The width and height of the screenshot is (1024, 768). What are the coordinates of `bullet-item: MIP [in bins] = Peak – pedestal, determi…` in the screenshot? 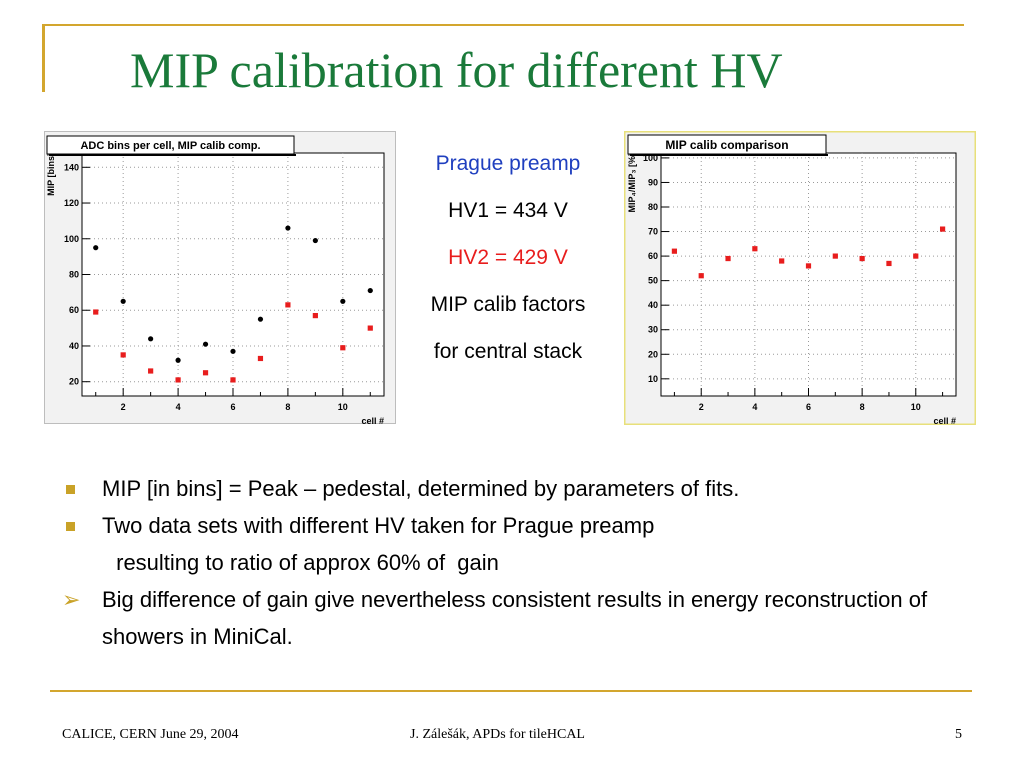 It's located at (520, 488).